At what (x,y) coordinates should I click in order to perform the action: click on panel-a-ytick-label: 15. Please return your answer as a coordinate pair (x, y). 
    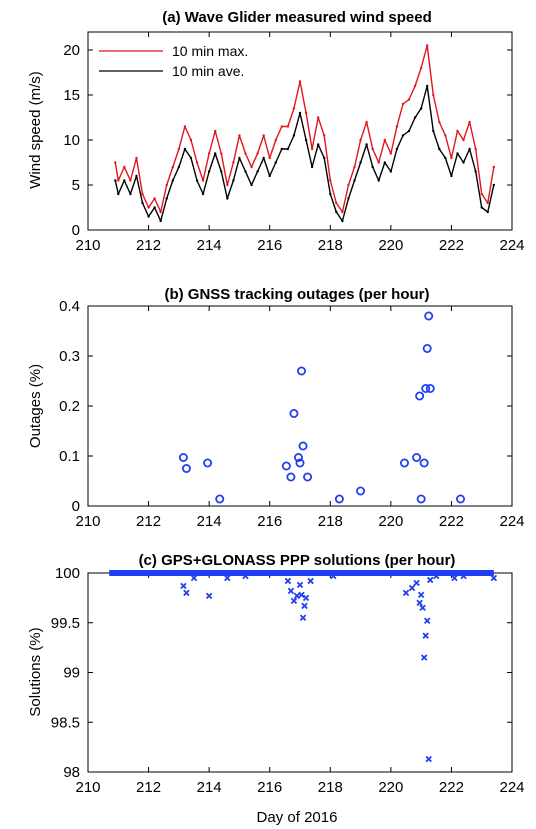
    Looking at the image, I should click on (71, 95).